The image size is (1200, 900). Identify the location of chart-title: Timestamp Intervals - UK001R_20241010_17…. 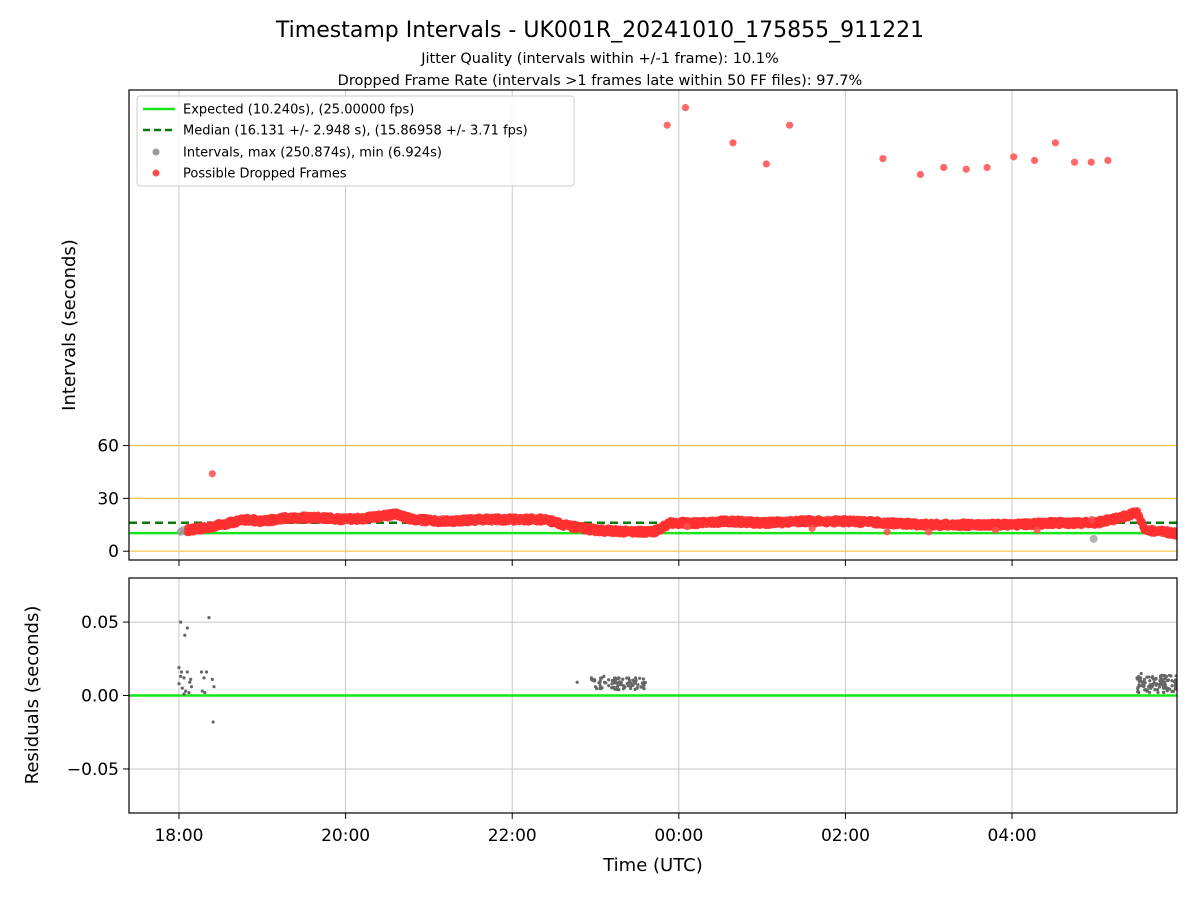
(599, 30).